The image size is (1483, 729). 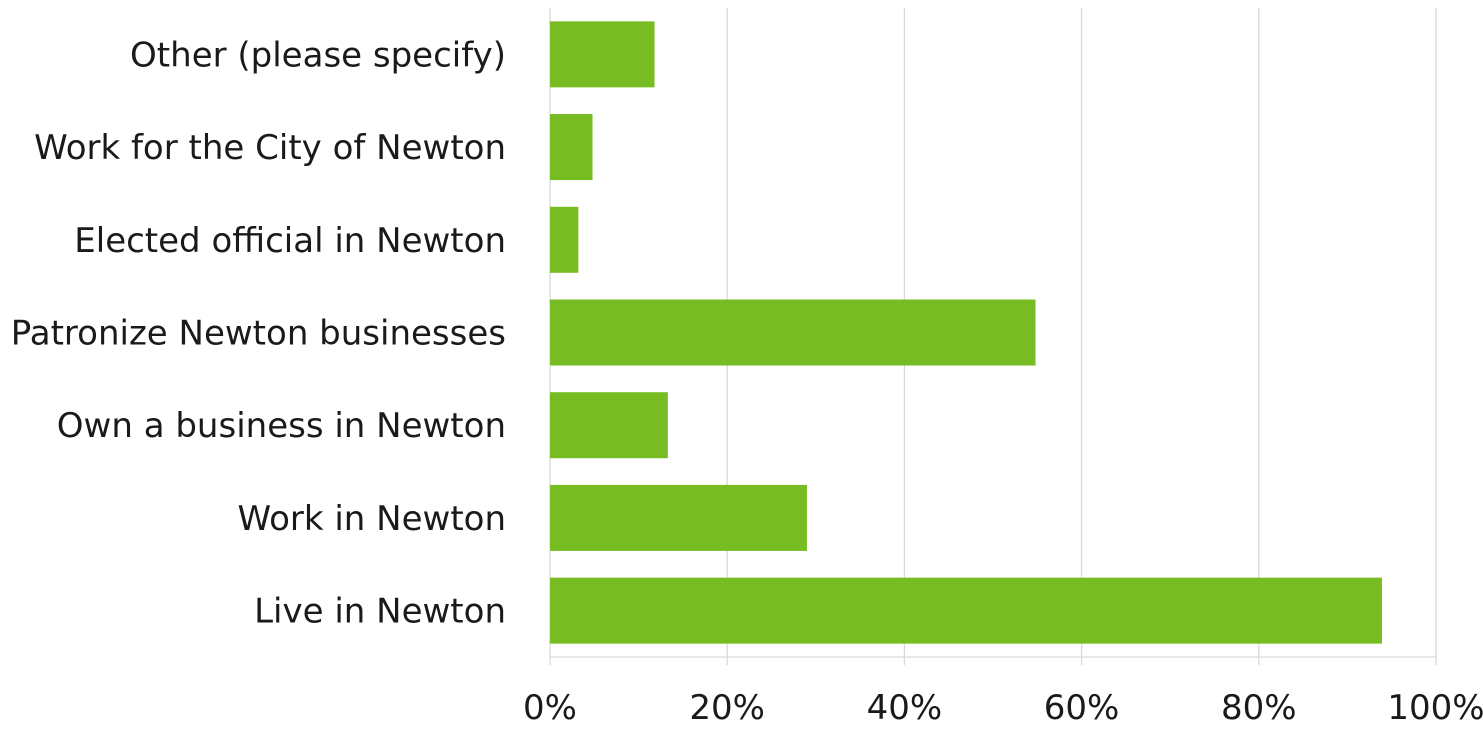 I want to click on x-tick-label: 80%, so click(x=1259, y=708).